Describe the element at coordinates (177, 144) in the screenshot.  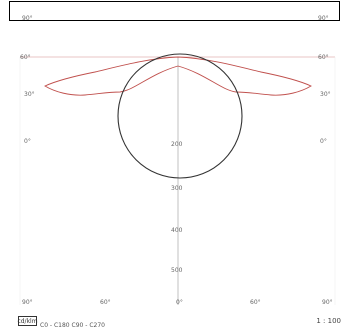
I see `center-value-1: 200` at that location.